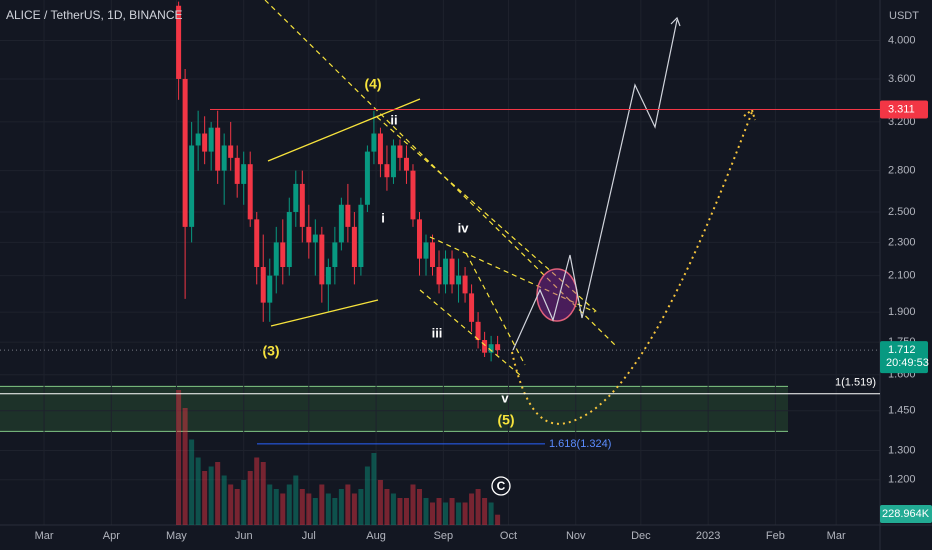  What do you see at coordinates (270, 351) in the screenshot?
I see `wave-label: (3)` at bounding box center [270, 351].